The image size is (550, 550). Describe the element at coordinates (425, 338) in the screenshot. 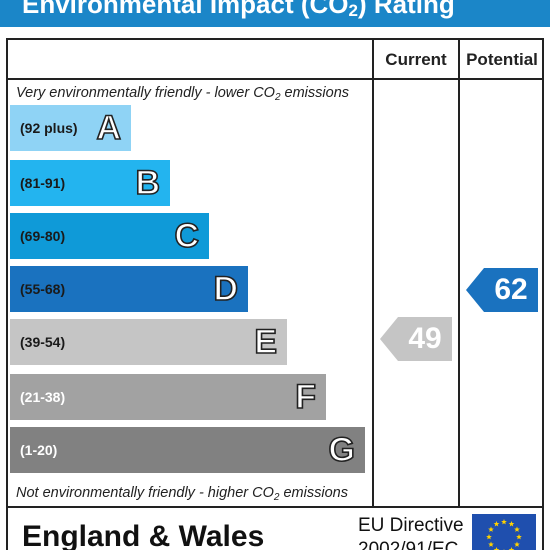

I see `current-rating-value: 49` at that location.